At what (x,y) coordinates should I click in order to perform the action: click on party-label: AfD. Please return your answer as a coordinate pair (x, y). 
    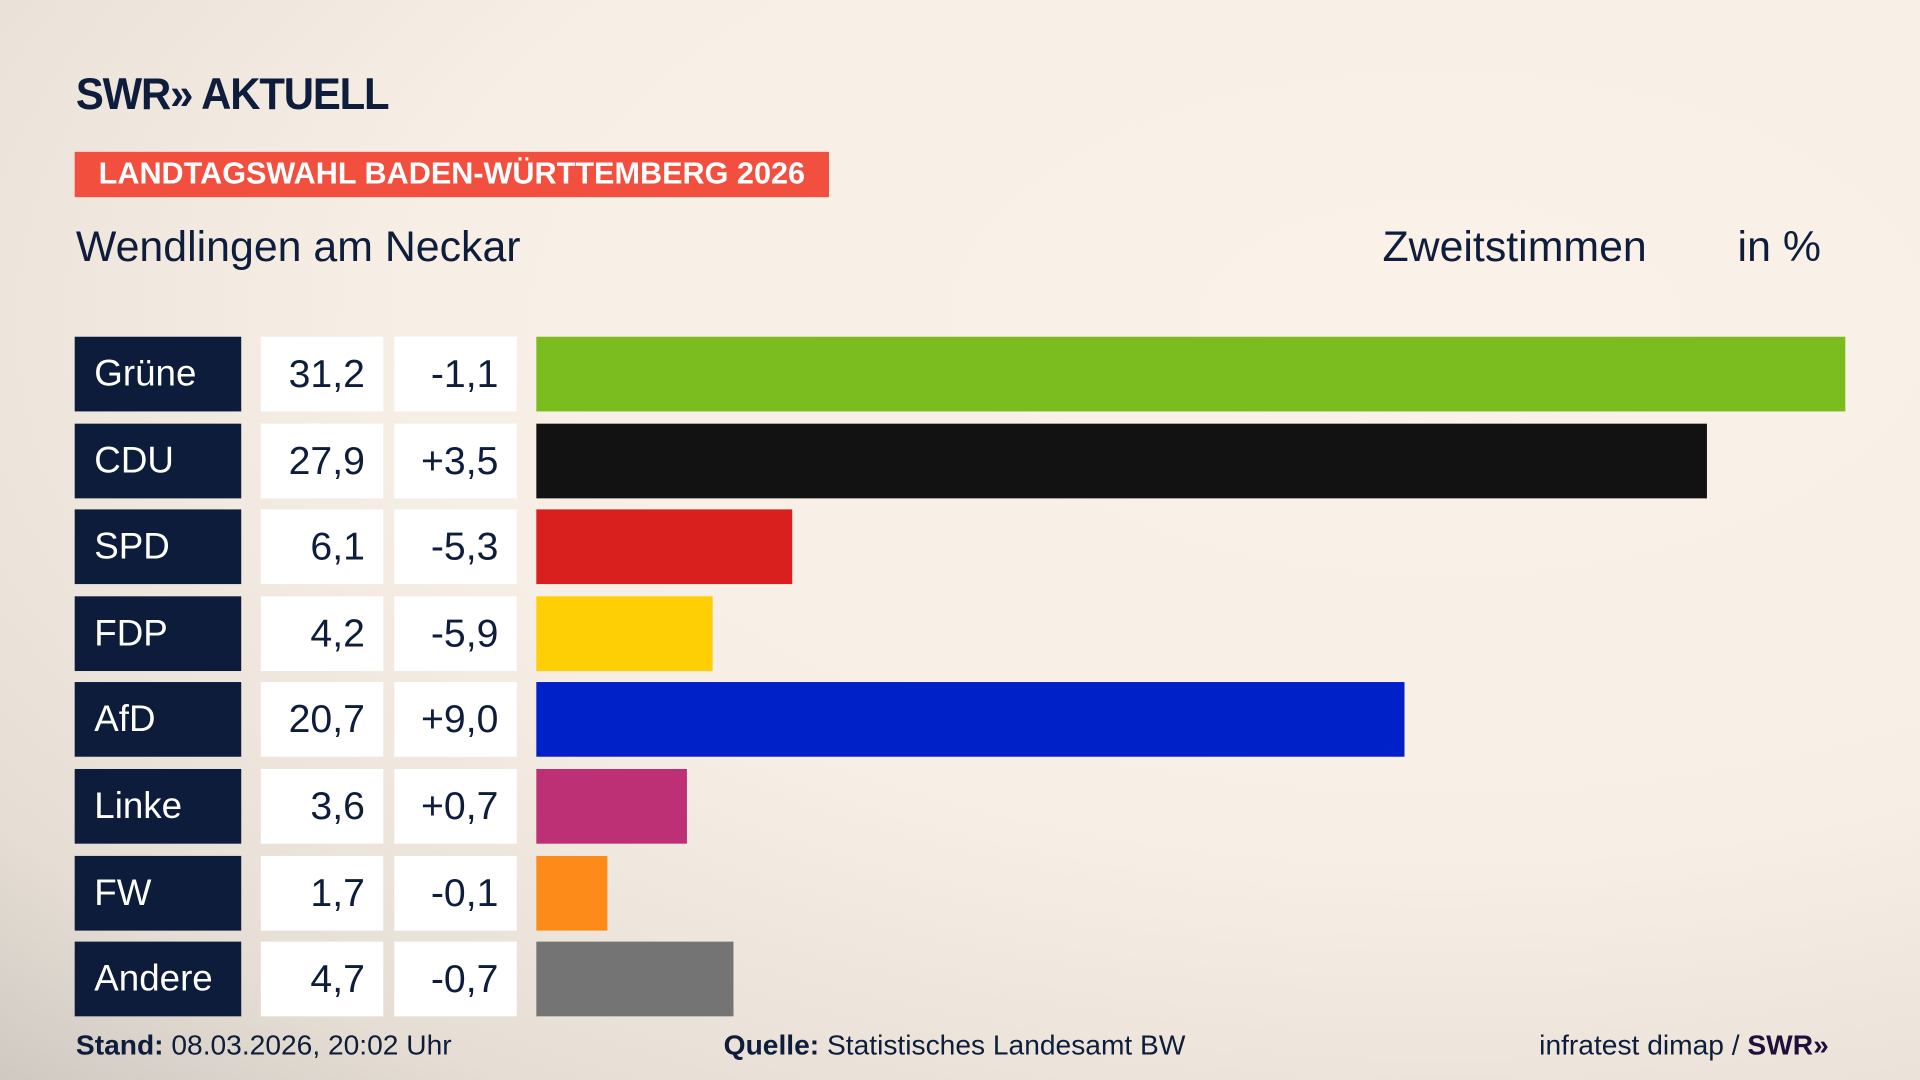
    Looking at the image, I should click on (158, 720).